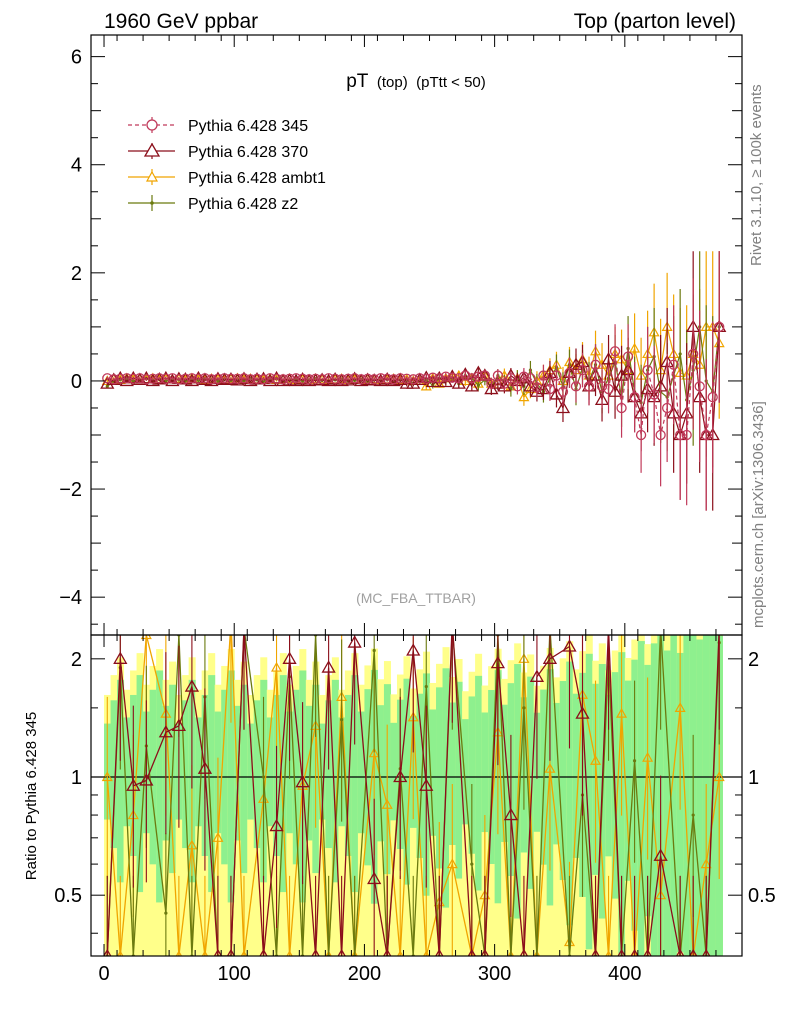 The image size is (786, 1024). What do you see at coordinates (758, 514) in the screenshot?
I see `mcplots-label: mcplots.cern.ch [arXiv:1306.3436]` at bounding box center [758, 514].